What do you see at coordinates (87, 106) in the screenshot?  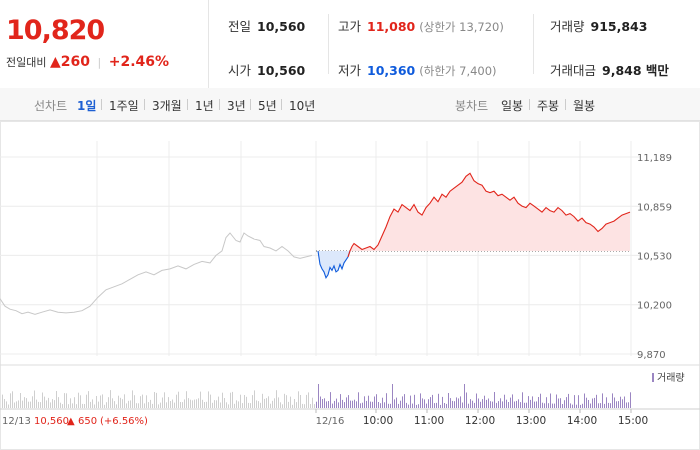 I see `tab-1d: 1일` at bounding box center [87, 106].